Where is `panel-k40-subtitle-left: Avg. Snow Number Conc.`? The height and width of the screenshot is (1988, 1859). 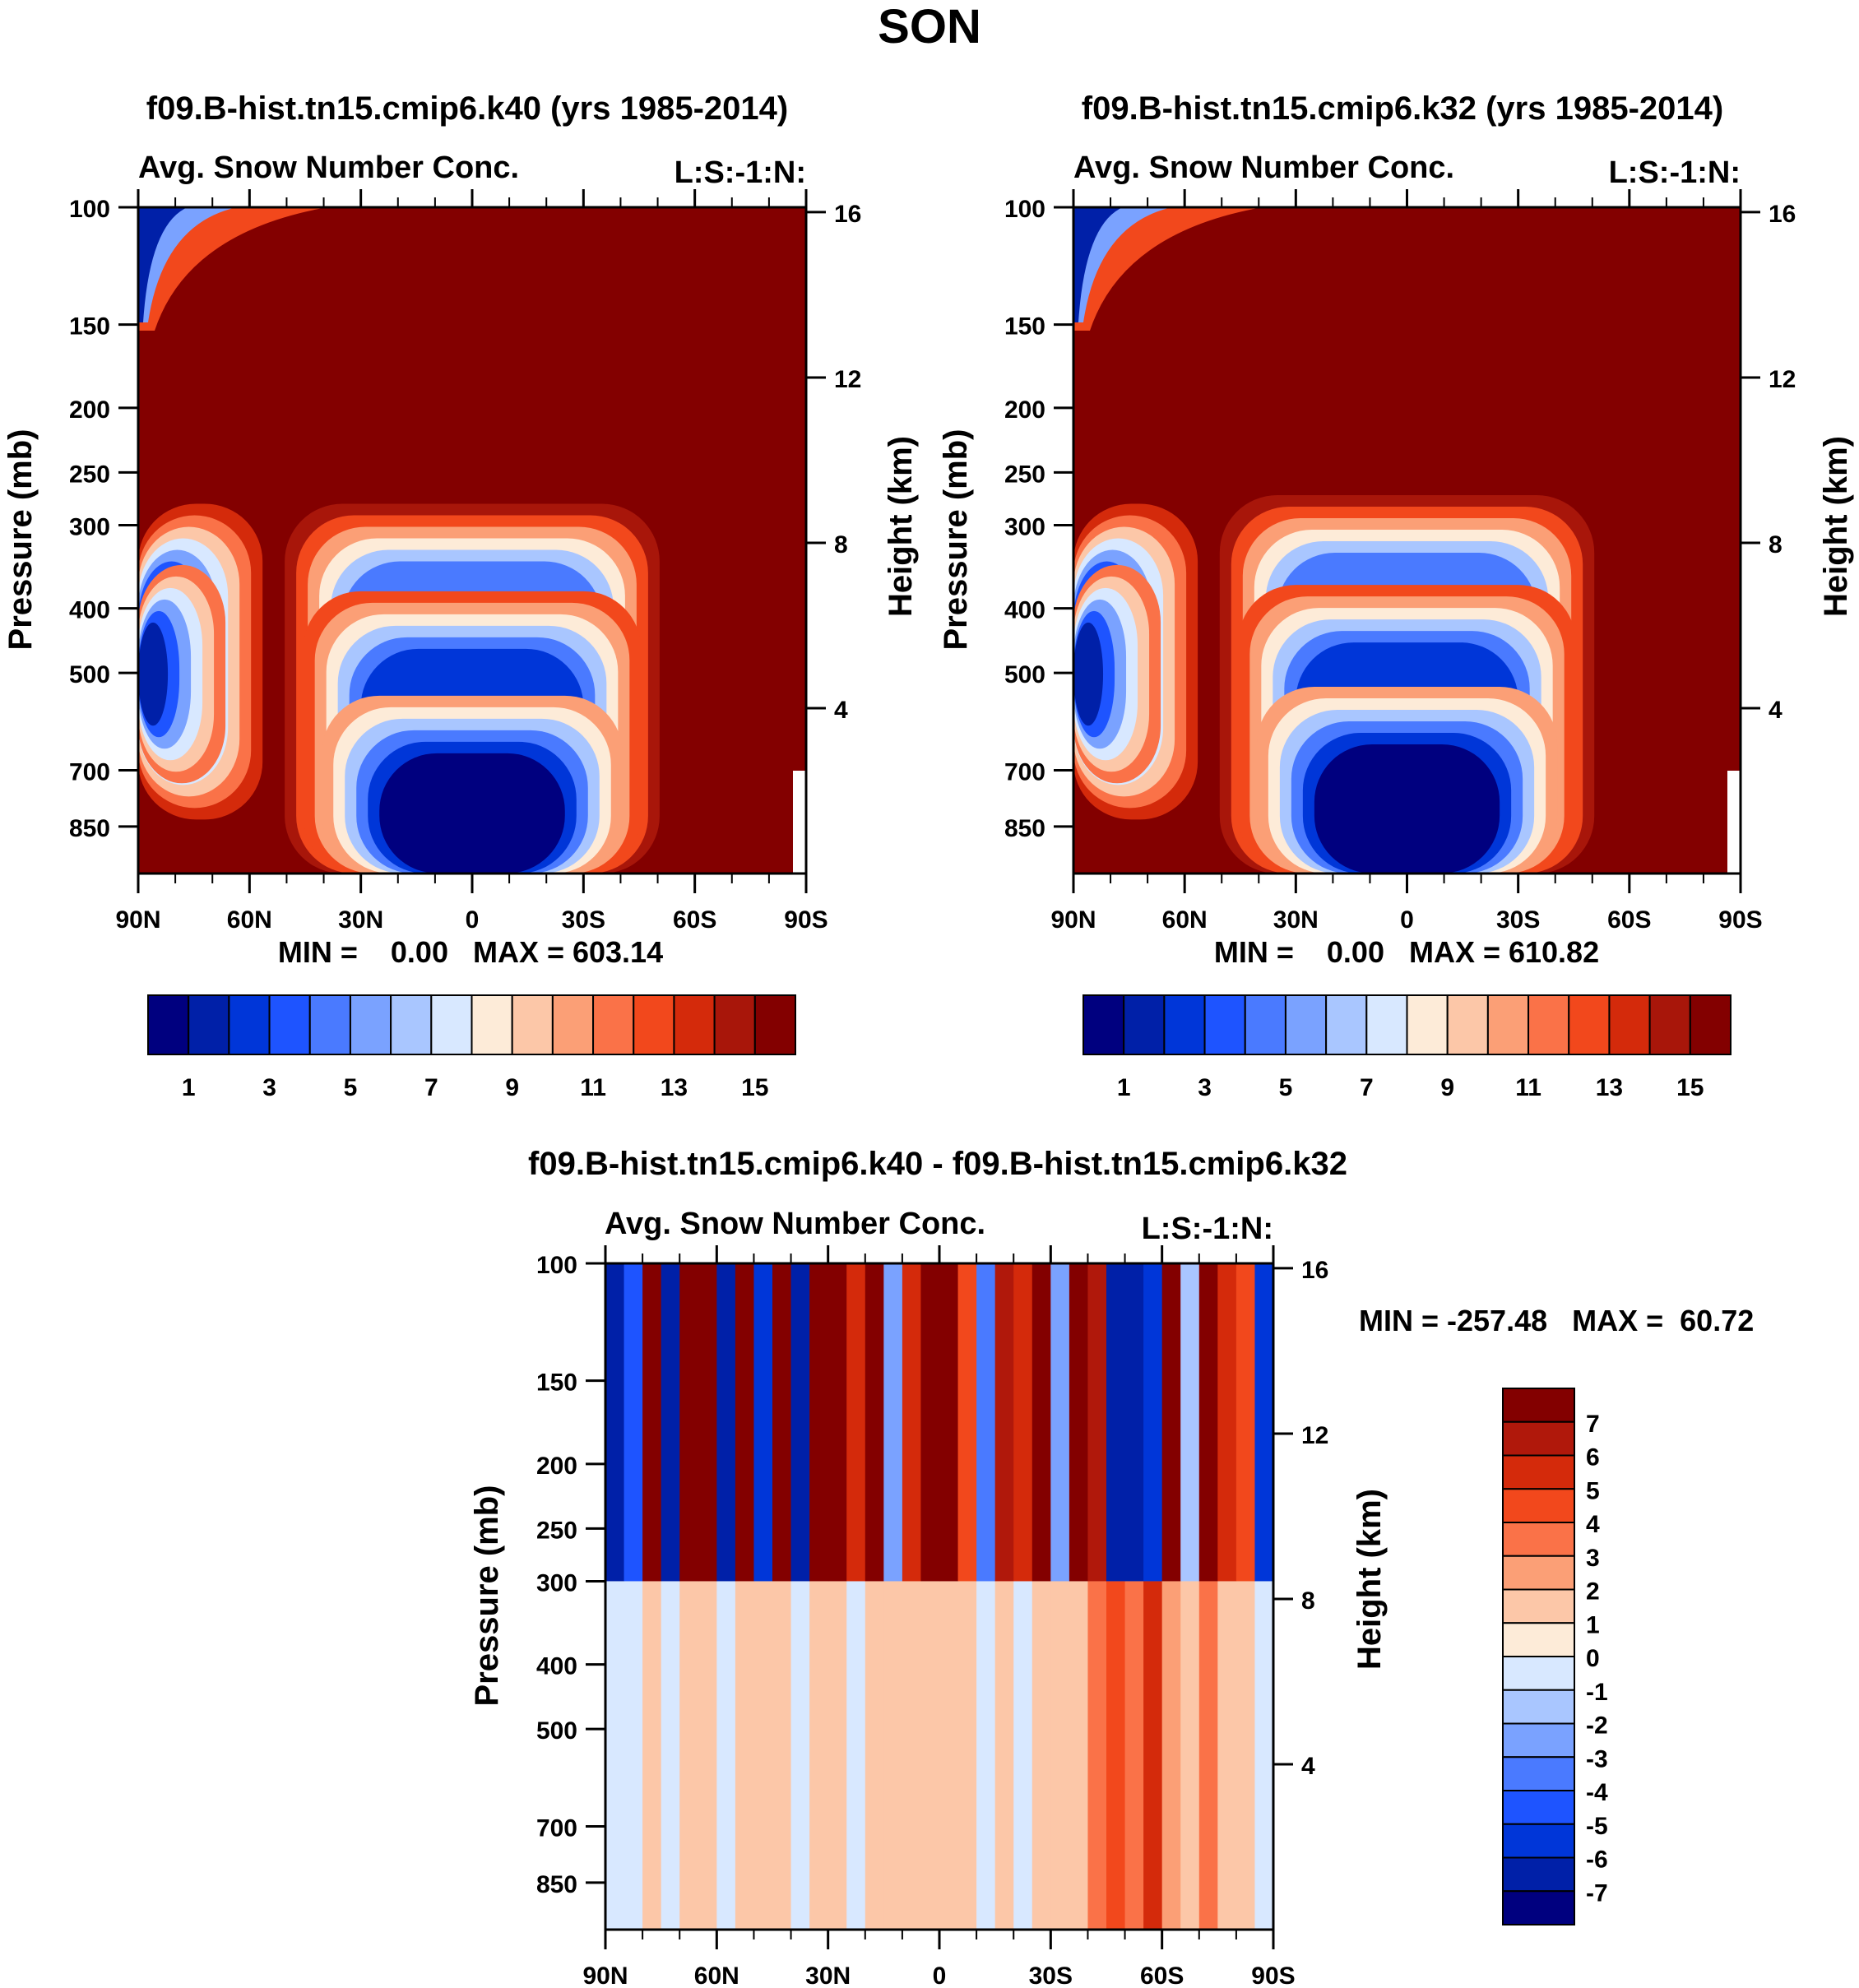
panel-k40-subtitle-left: Avg. Snow Number Conc. is located at coordinates (328, 168).